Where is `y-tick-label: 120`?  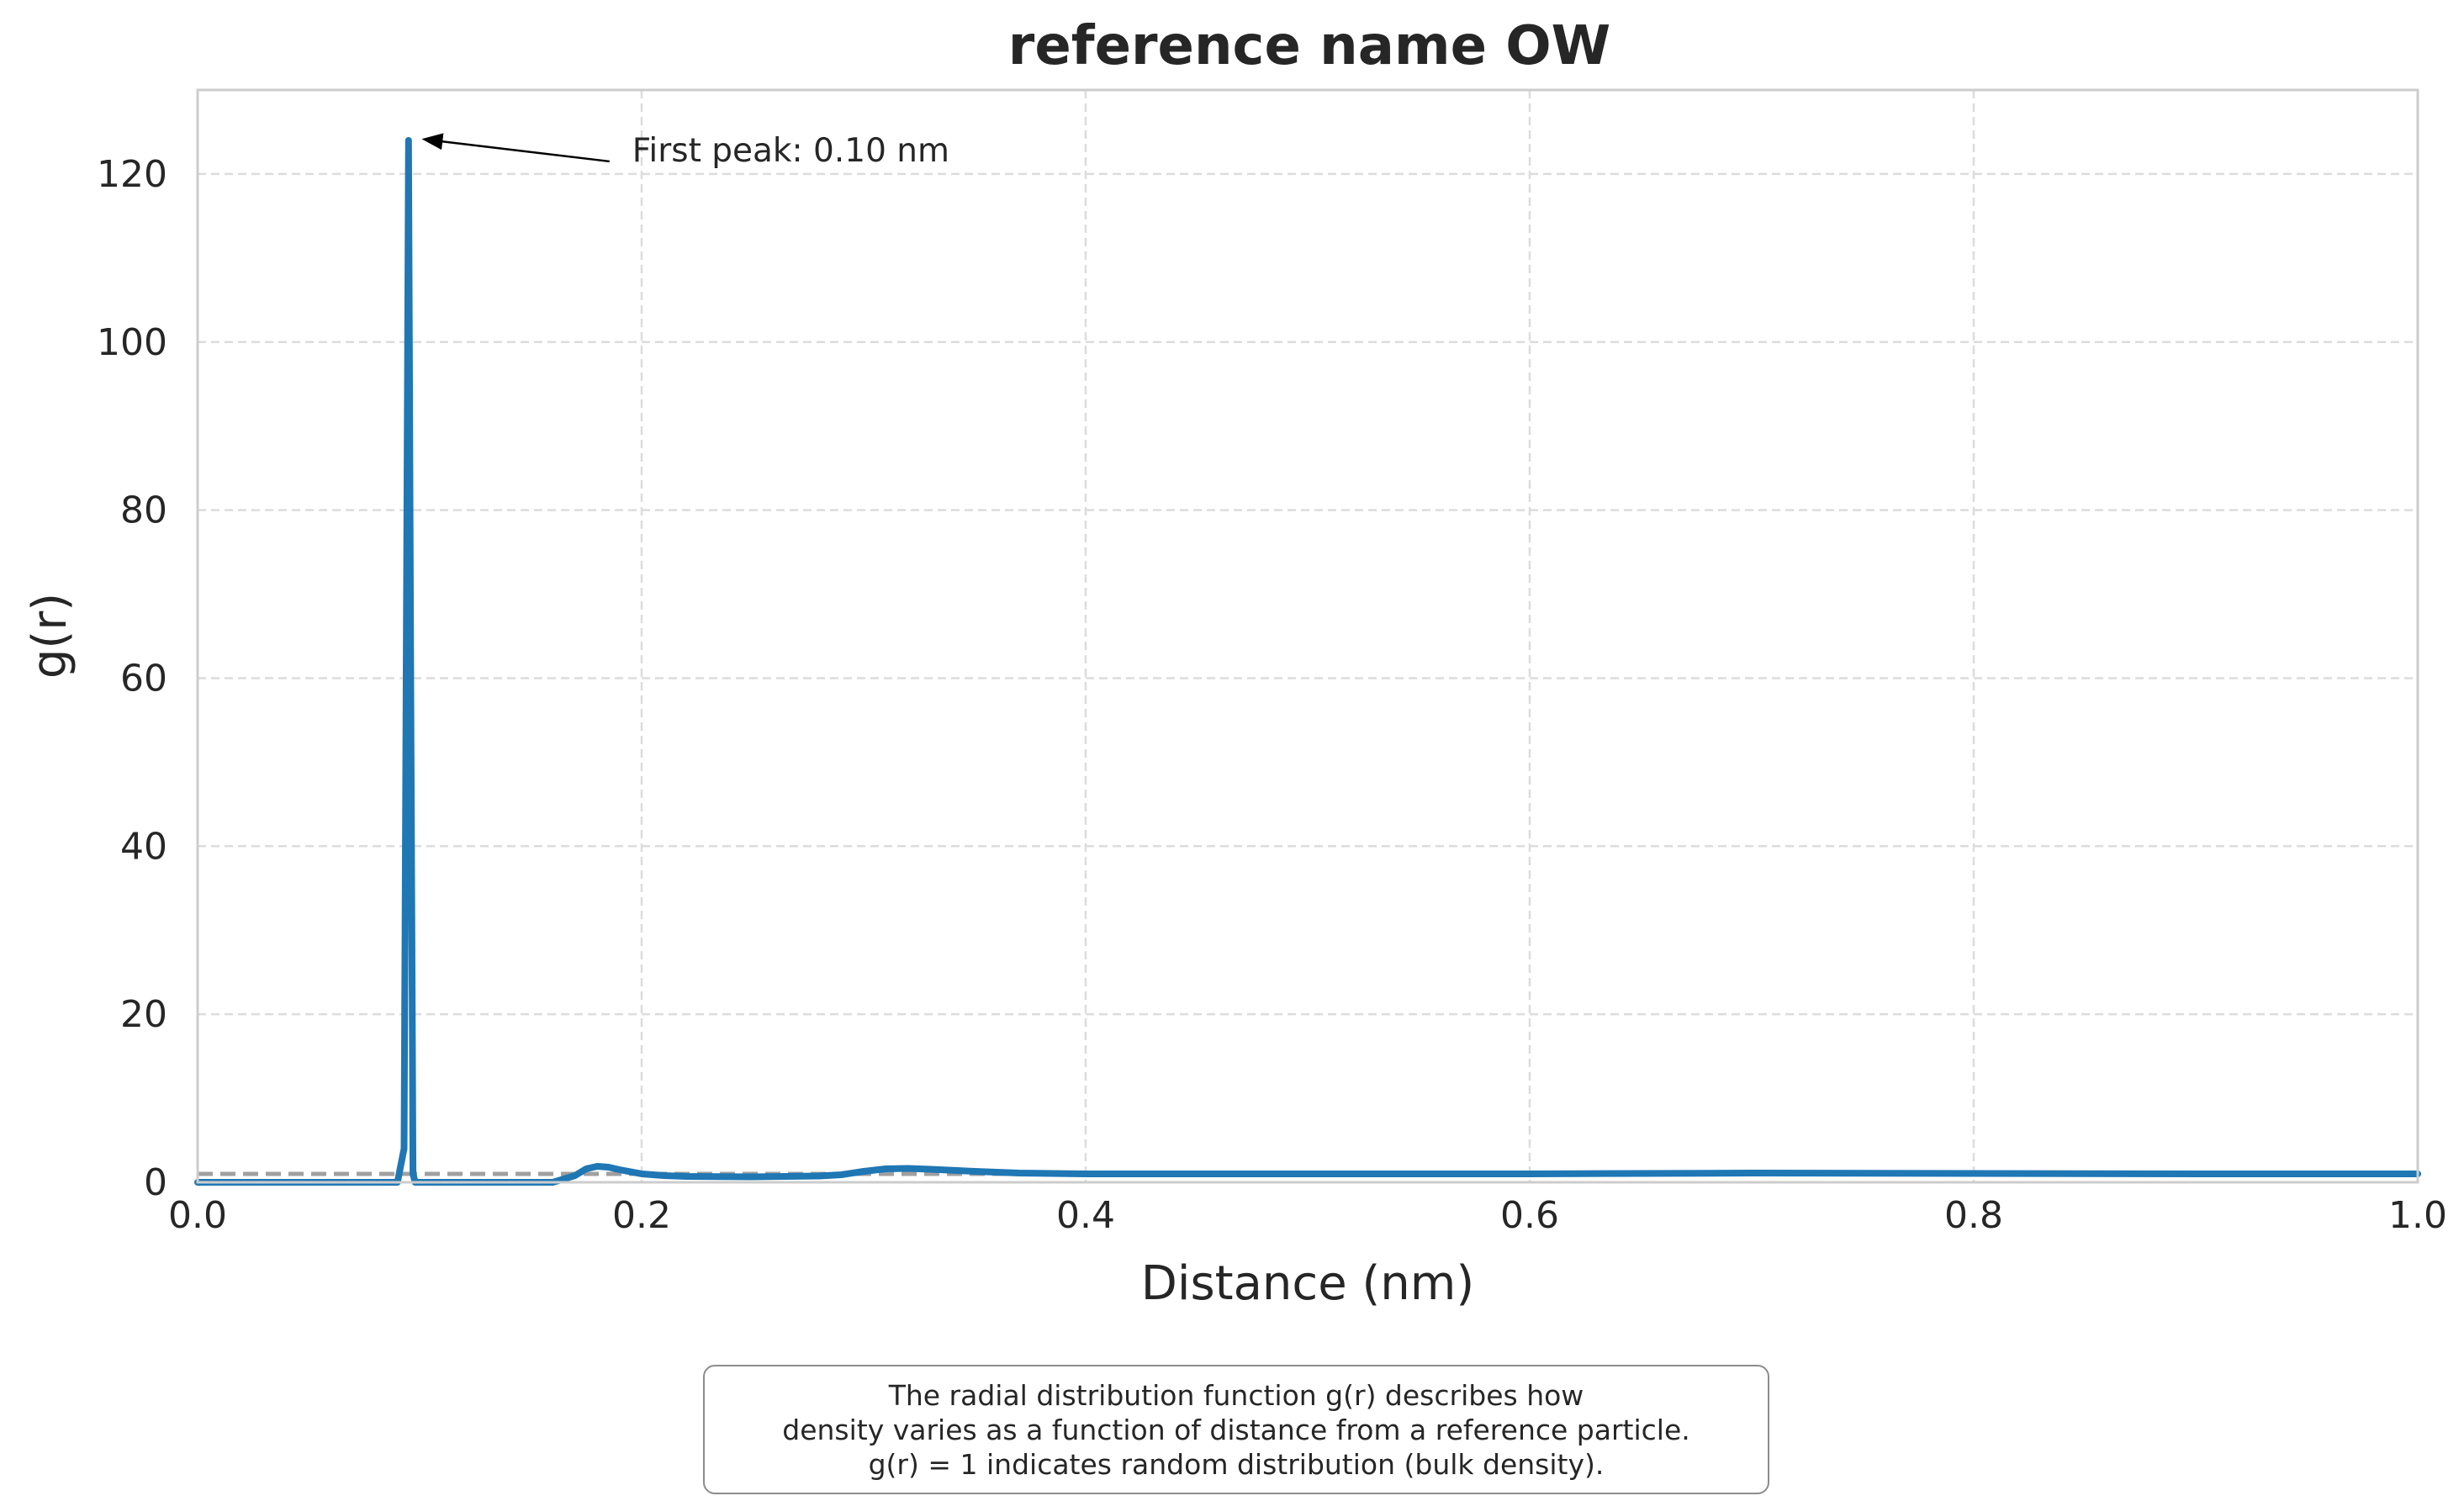
y-tick-label: 120 is located at coordinates (132, 175).